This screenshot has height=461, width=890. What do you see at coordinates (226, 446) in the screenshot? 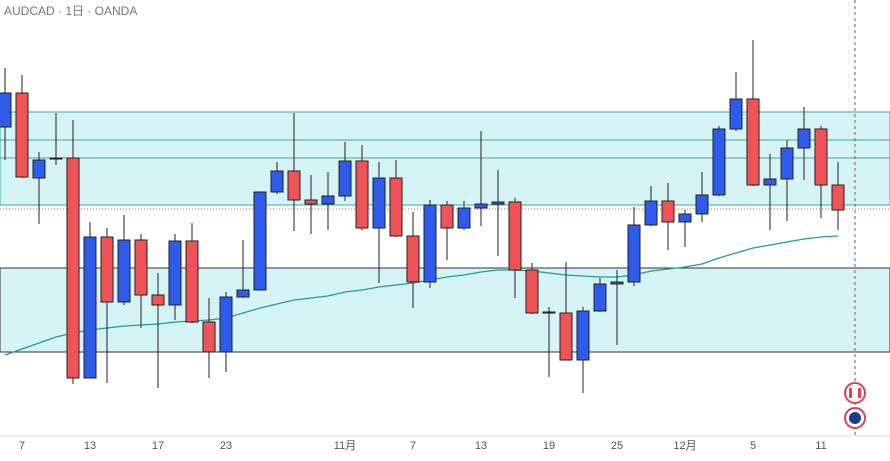
I see `x-tick-label: 23` at bounding box center [226, 446].